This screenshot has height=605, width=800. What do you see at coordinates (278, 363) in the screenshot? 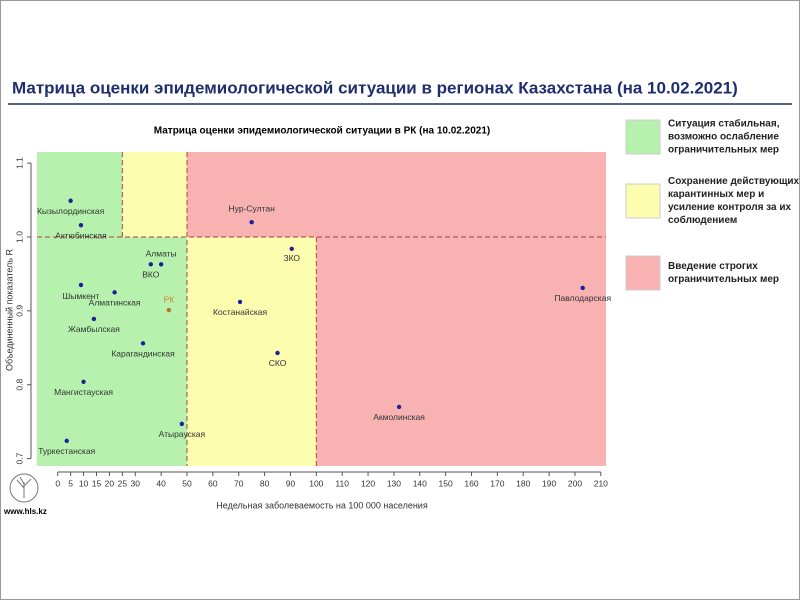
I see `point-label: СКО` at bounding box center [278, 363].